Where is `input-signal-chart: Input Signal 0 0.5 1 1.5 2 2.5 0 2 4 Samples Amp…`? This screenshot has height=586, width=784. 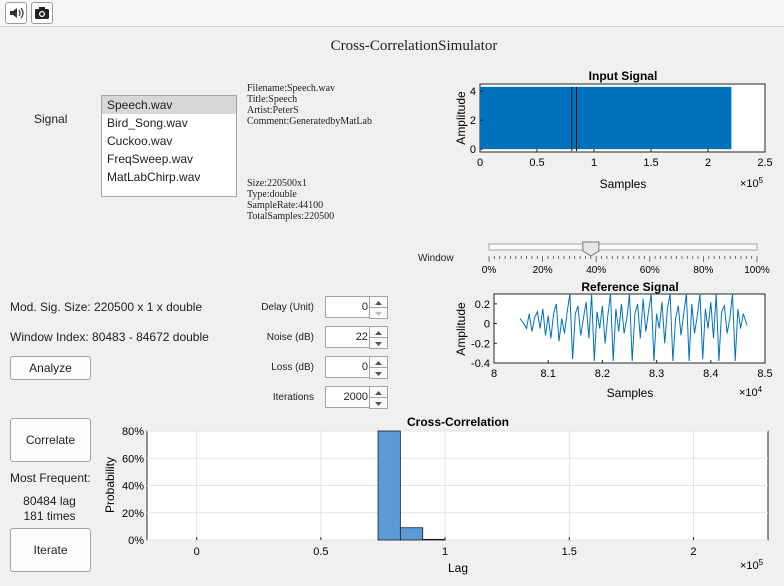 input-signal-chart: Input Signal 0 0.5 1 1.5 2 2.5 0 2 4 Samples Amp… is located at coordinates (613, 130).